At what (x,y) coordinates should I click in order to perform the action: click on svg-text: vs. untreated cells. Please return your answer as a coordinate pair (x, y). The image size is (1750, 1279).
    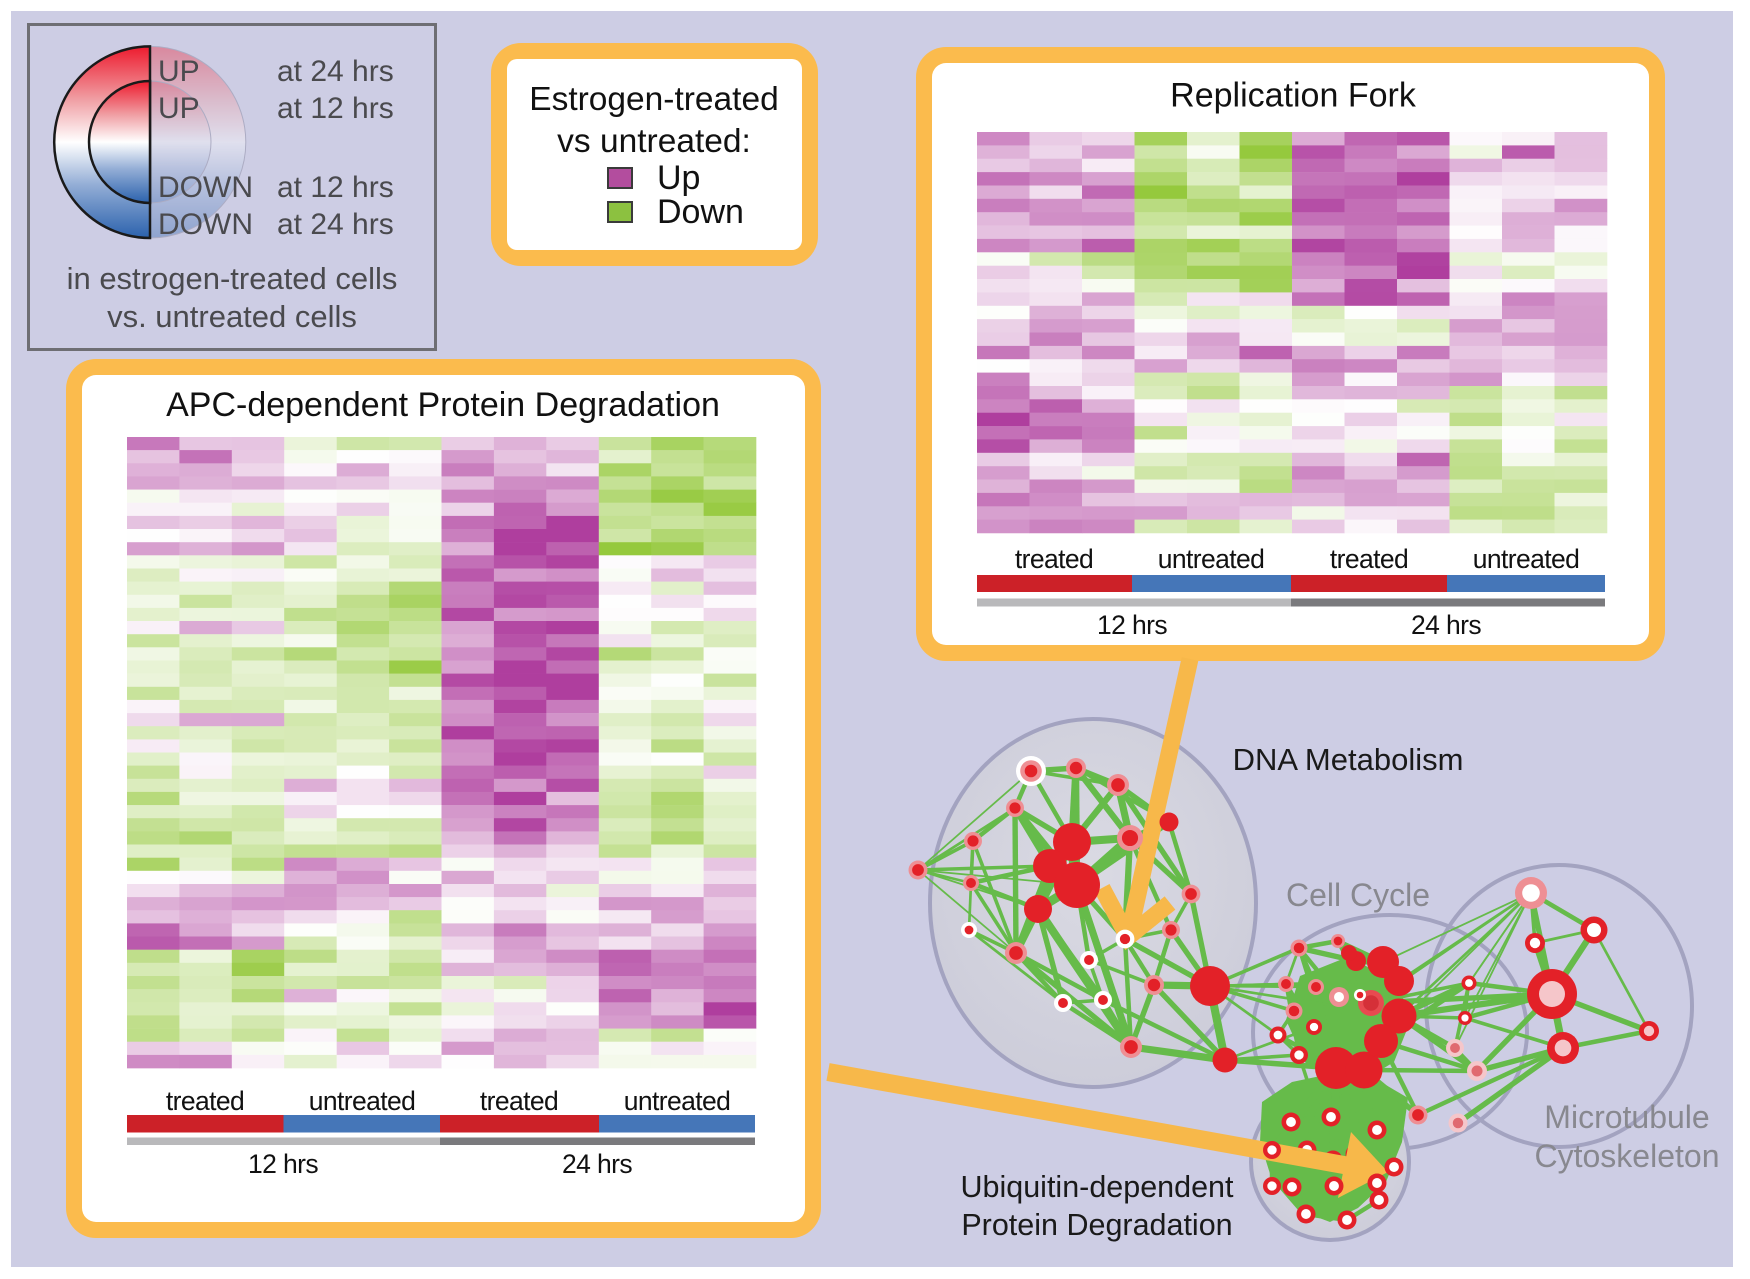
    Looking at the image, I should click on (232, 316).